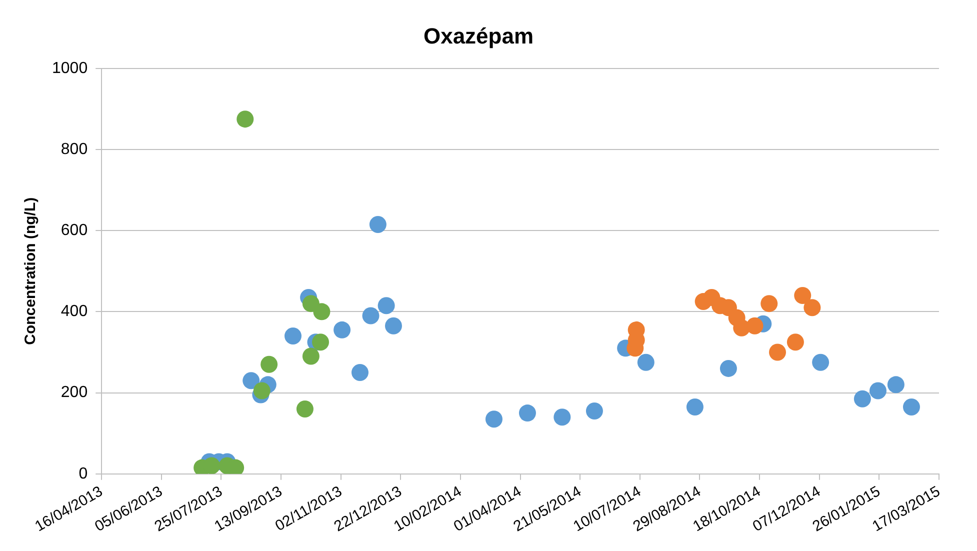 The height and width of the screenshot is (551, 977). Describe the element at coordinates (74, 311) in the screenshot. I see `y-tick-label: 400` at that location.